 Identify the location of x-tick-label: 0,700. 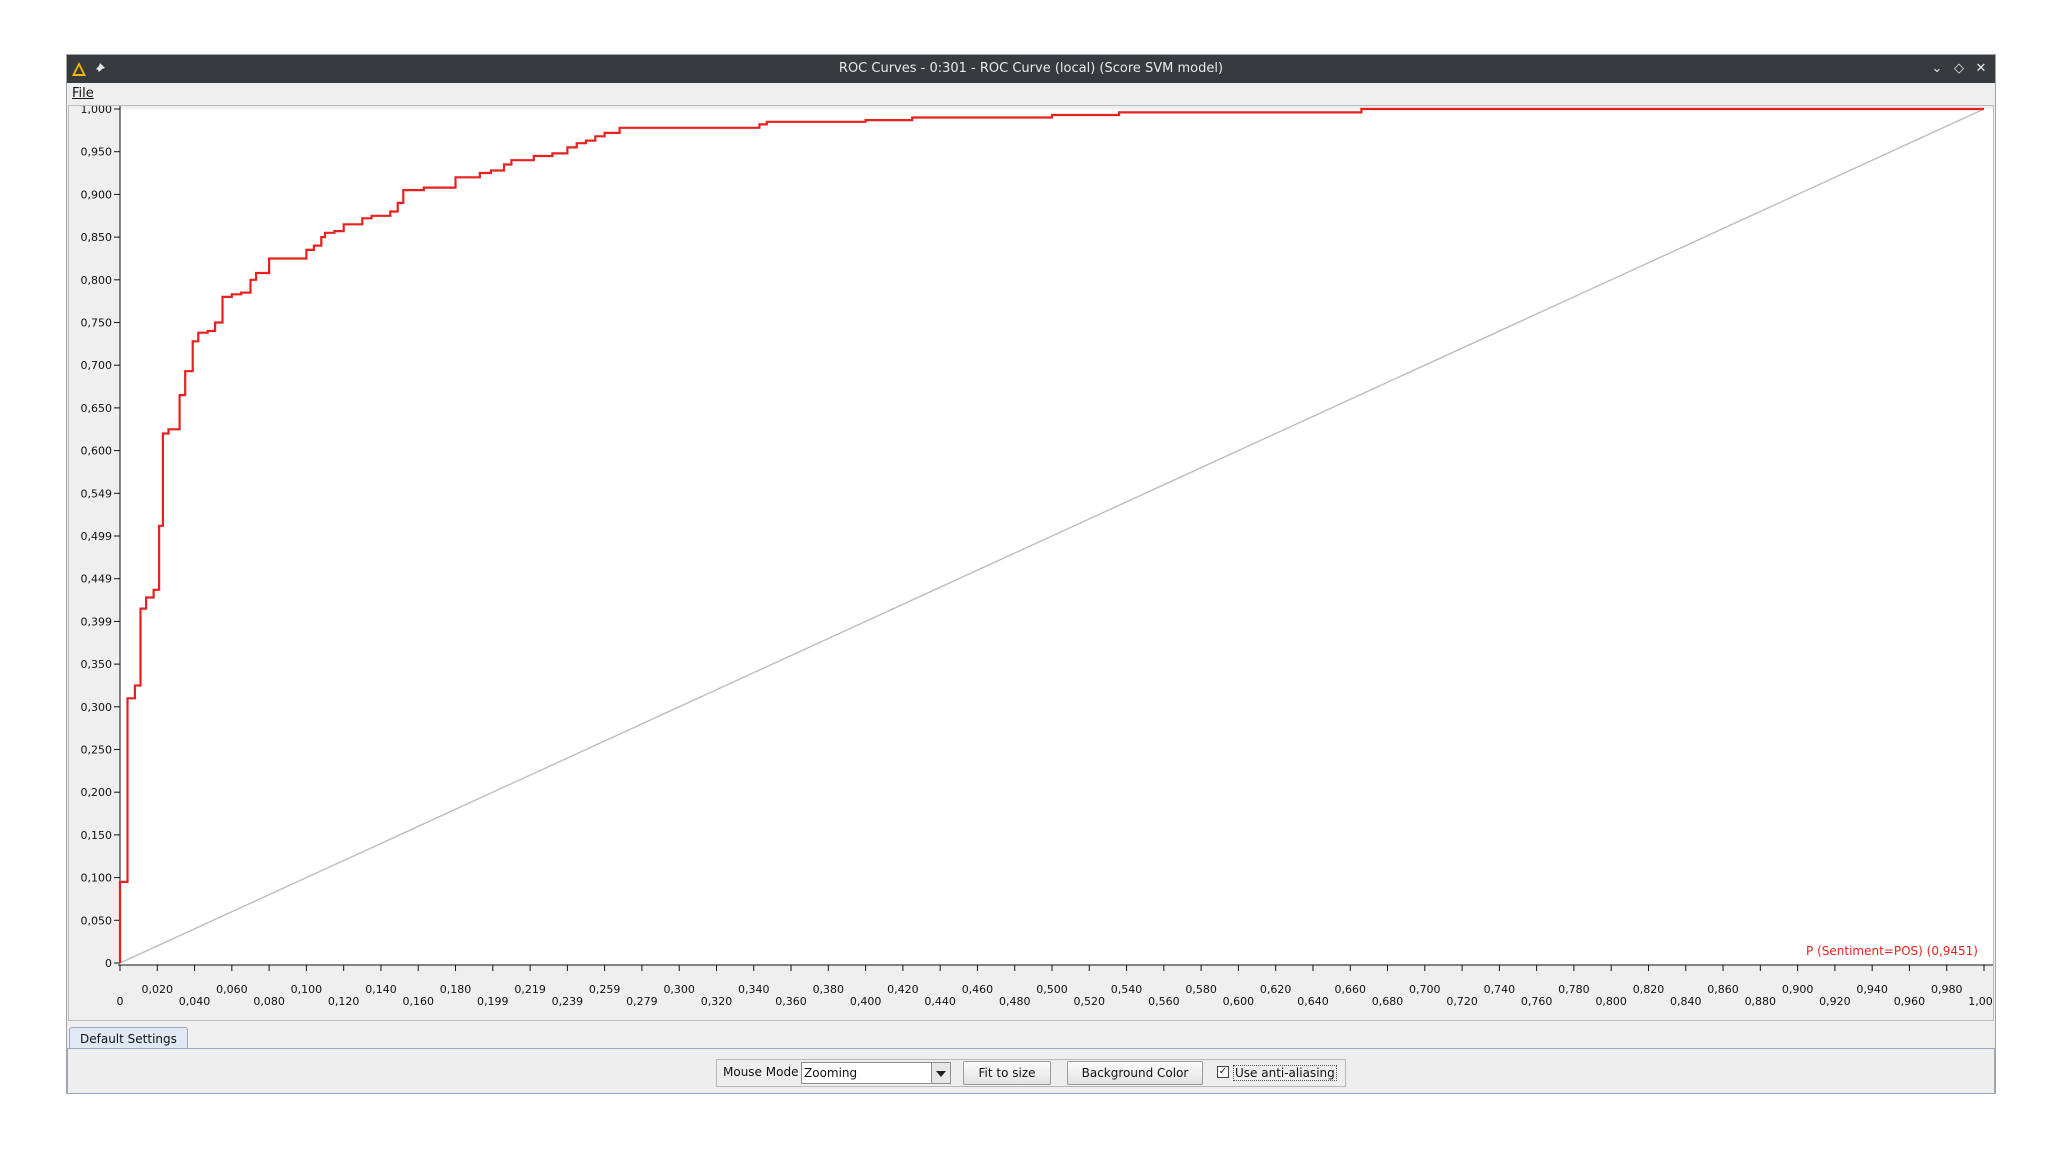
(1425, 989).